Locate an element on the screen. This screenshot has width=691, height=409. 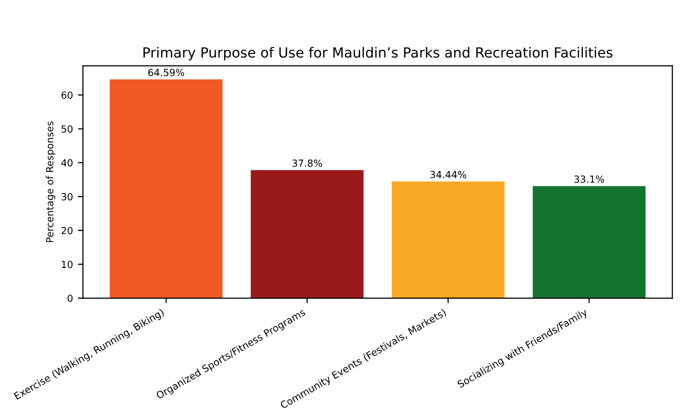
y-tick-label: 20 is located at coordinates (67, 230).